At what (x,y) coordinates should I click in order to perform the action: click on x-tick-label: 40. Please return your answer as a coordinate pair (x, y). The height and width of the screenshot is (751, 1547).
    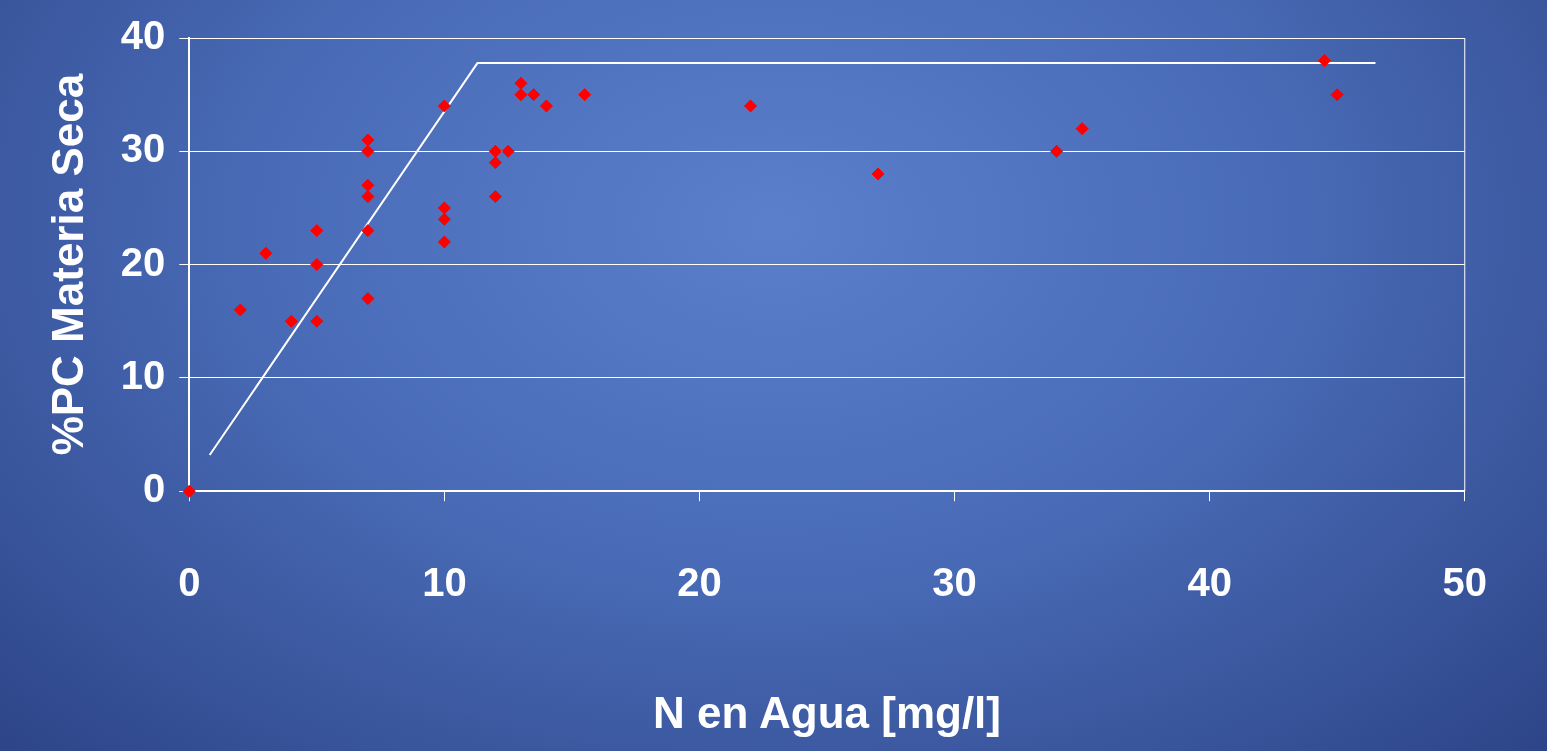
    Looking at the image, I should click on (1209, 582).